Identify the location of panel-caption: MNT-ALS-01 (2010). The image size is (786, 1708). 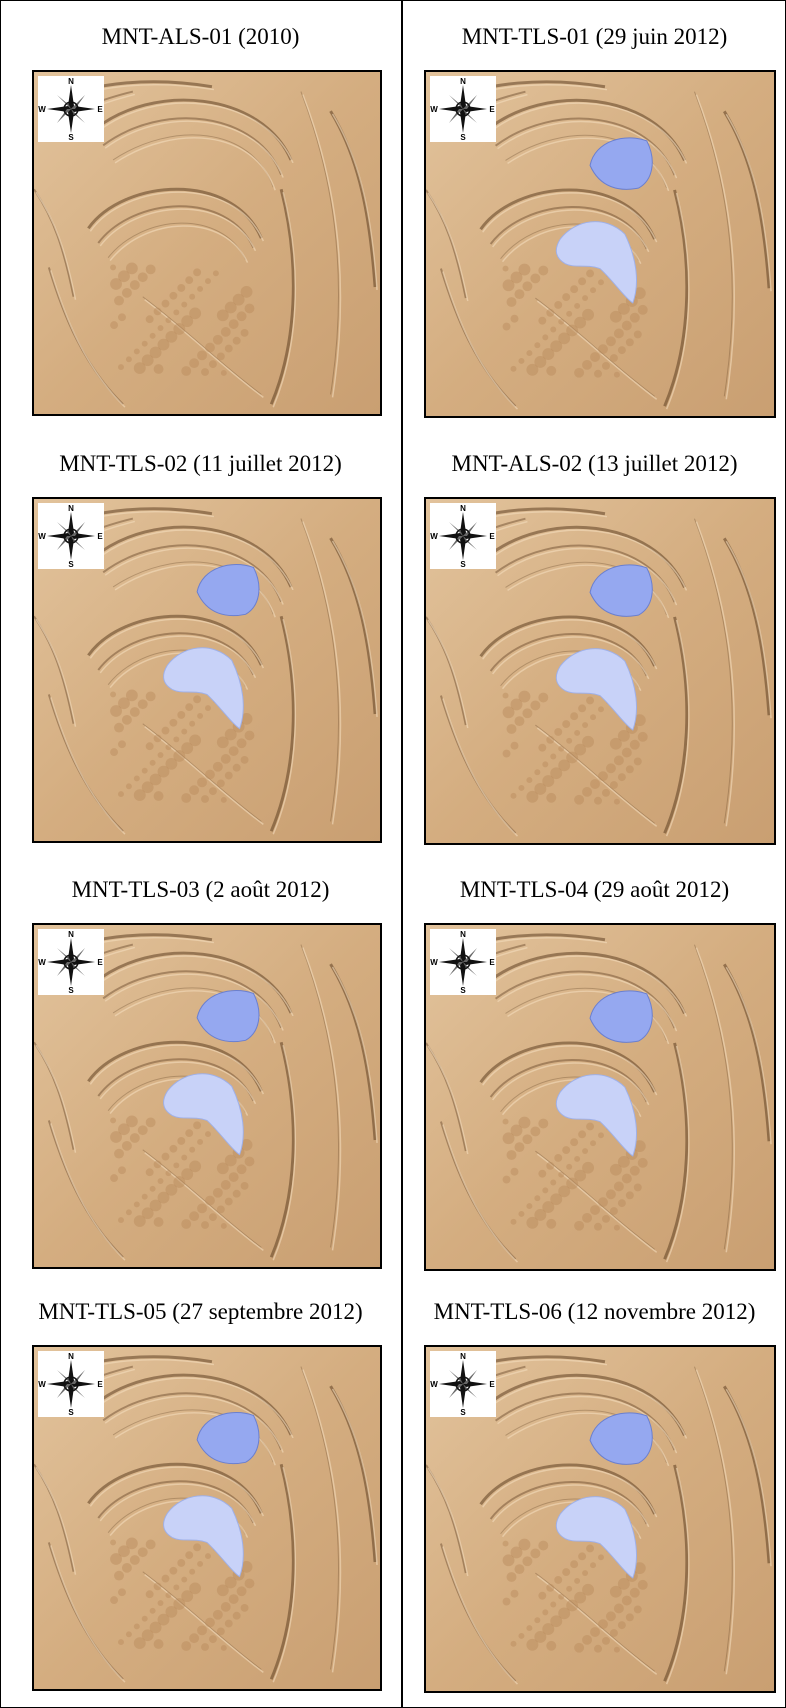
(200, 36).